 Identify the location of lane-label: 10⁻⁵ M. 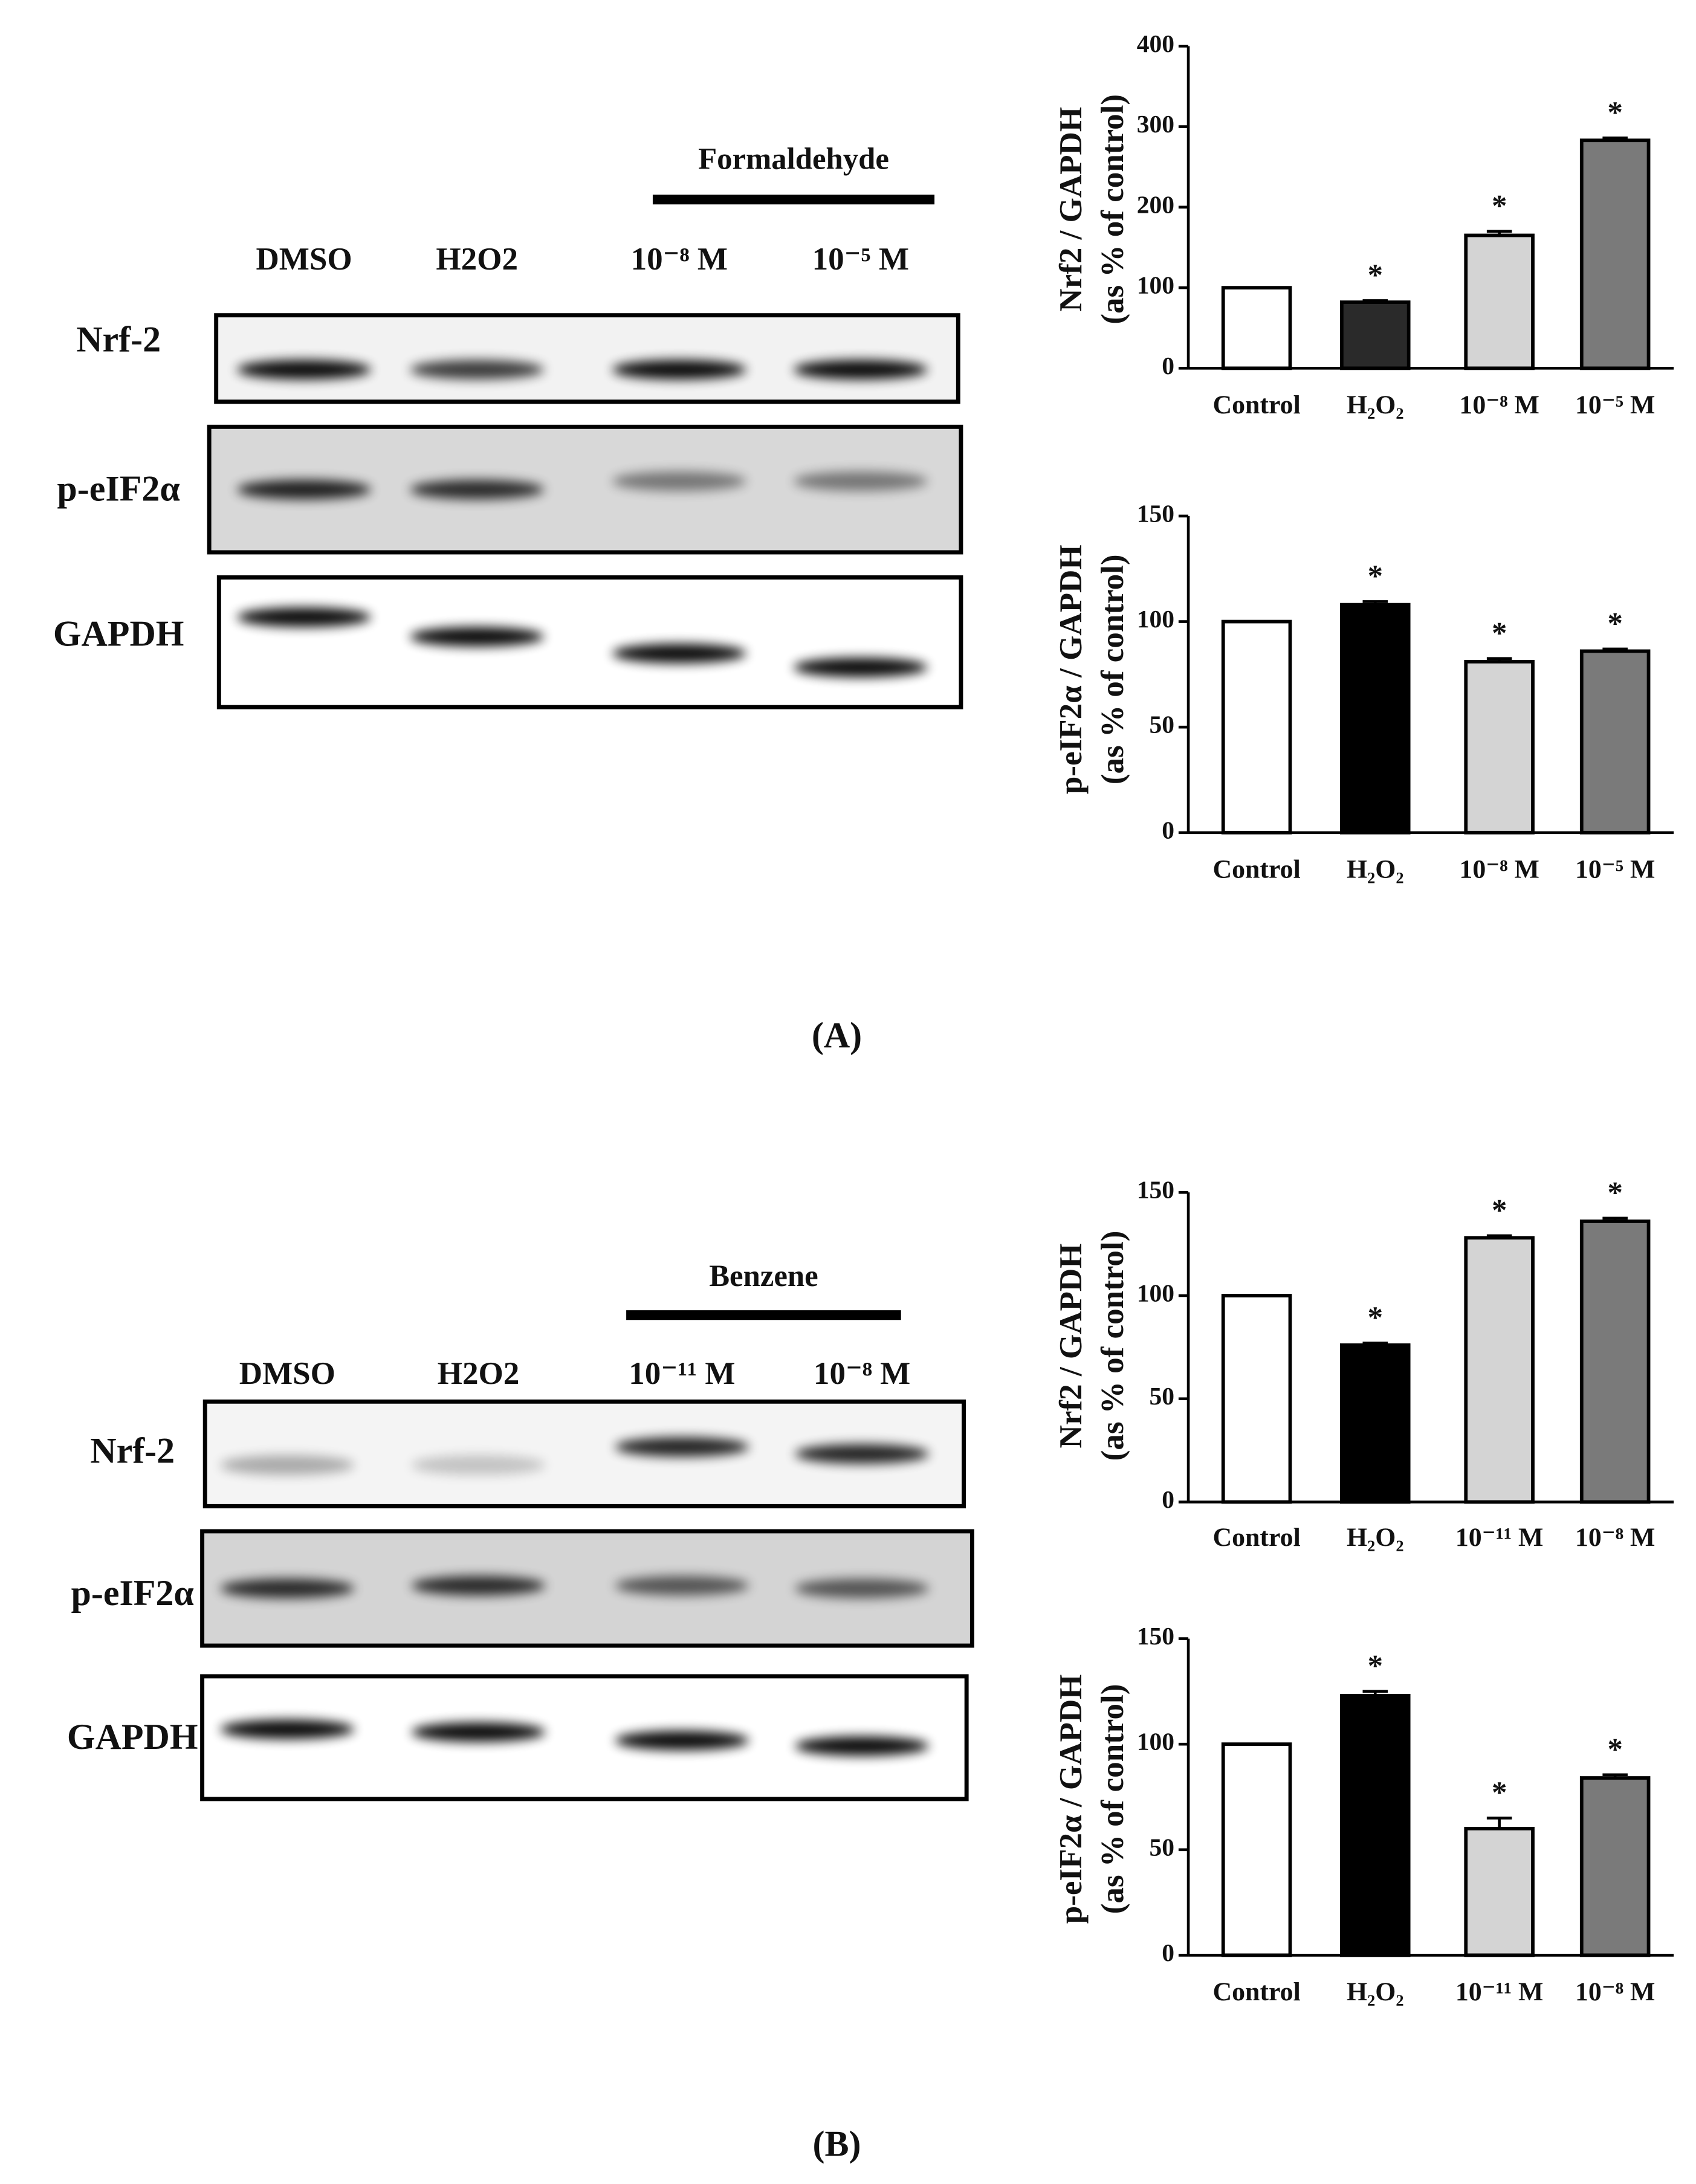
(860, 259).